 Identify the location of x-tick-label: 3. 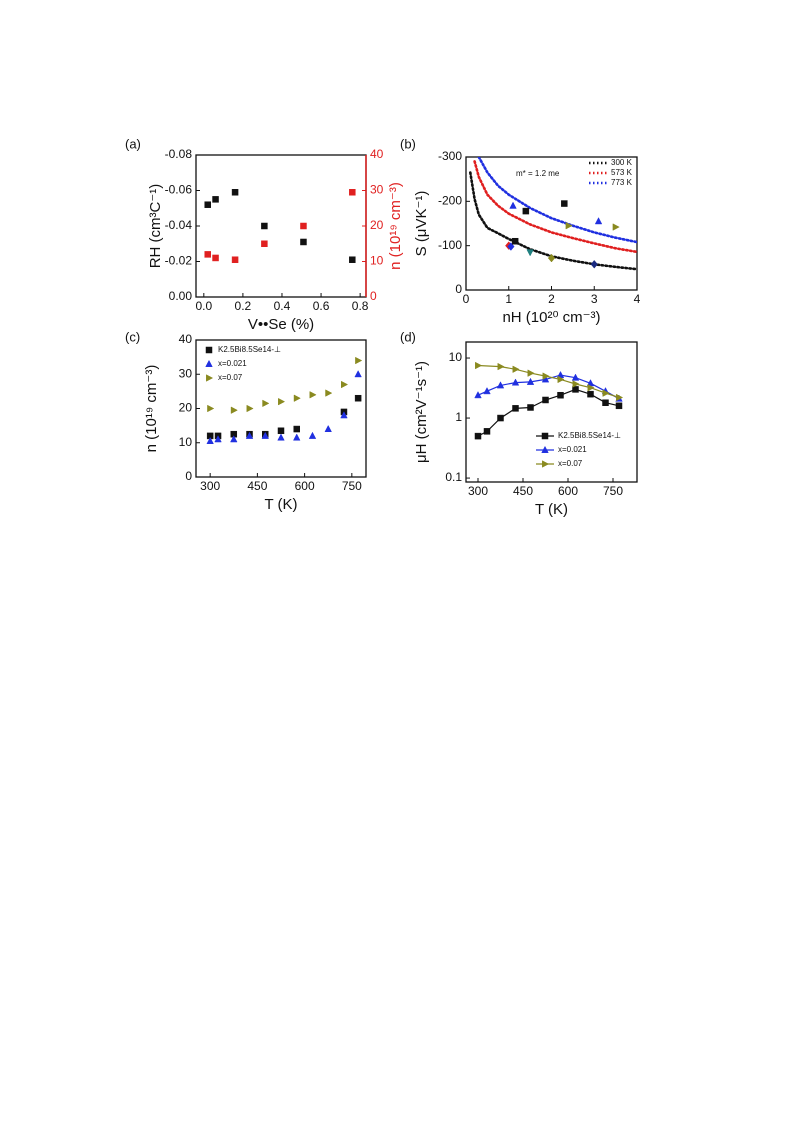
(594, 299).